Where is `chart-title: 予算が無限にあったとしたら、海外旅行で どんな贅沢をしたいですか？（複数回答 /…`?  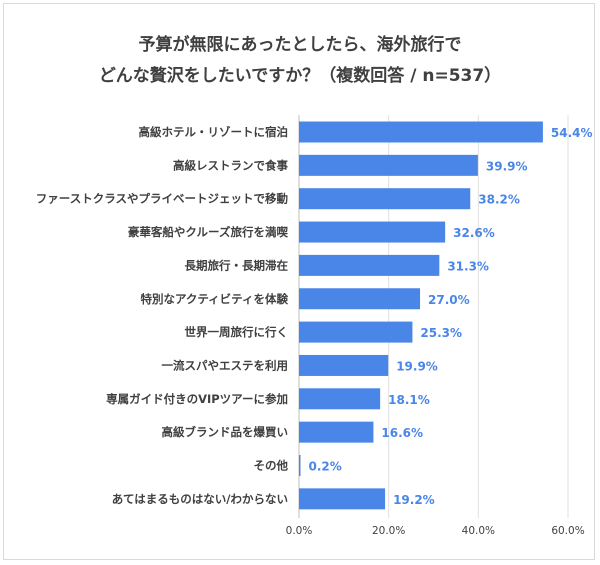 chart-title: 予算が無限にあったとしたら、海外旅行で どんな贅沢をしたいですか？（複数回答 /… is located at coordinates (300, 61).